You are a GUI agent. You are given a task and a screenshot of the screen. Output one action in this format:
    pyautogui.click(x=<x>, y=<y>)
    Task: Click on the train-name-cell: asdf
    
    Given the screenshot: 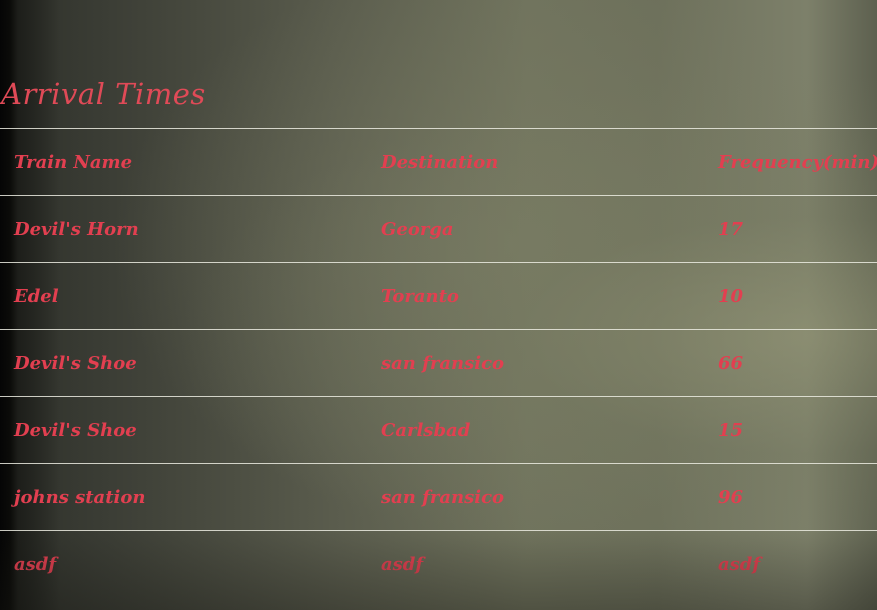 What is the action you would take?
    pyautogui.click(x=184, y=564)
    